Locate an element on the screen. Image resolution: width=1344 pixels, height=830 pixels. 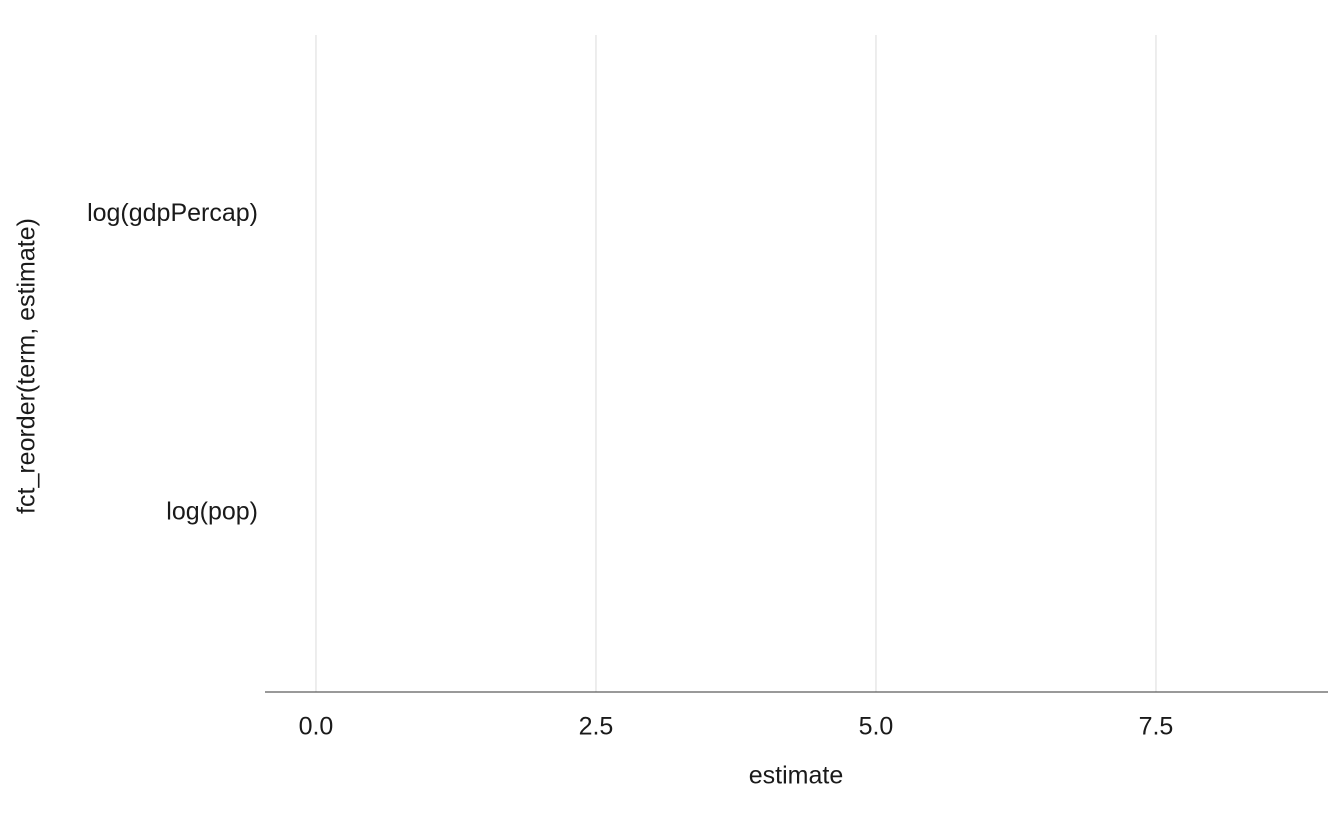
x-tick-label: 5.0 is located at coordinates (876, 727).